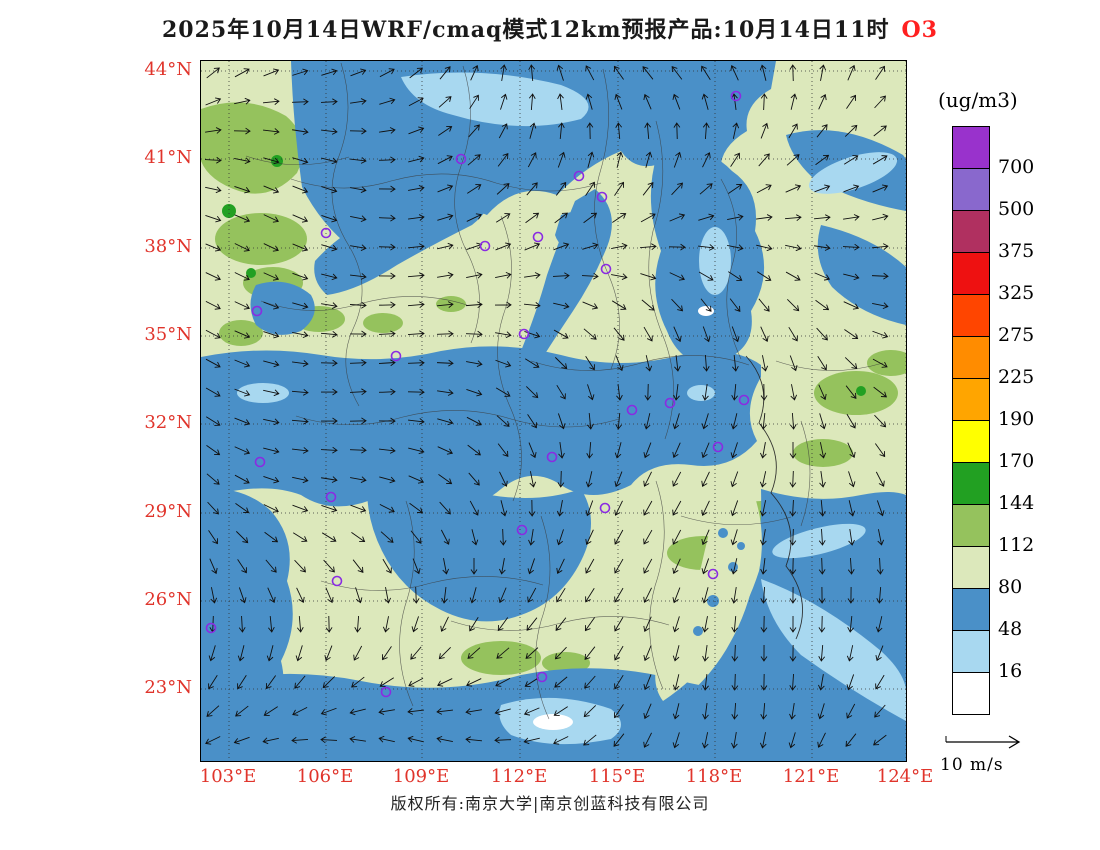 The image size is (1100, 850). What do you see at coordinates (1010, 629) in the screenshot?
I see `legend-level-label: 48` at bounding box center [1010, 629].